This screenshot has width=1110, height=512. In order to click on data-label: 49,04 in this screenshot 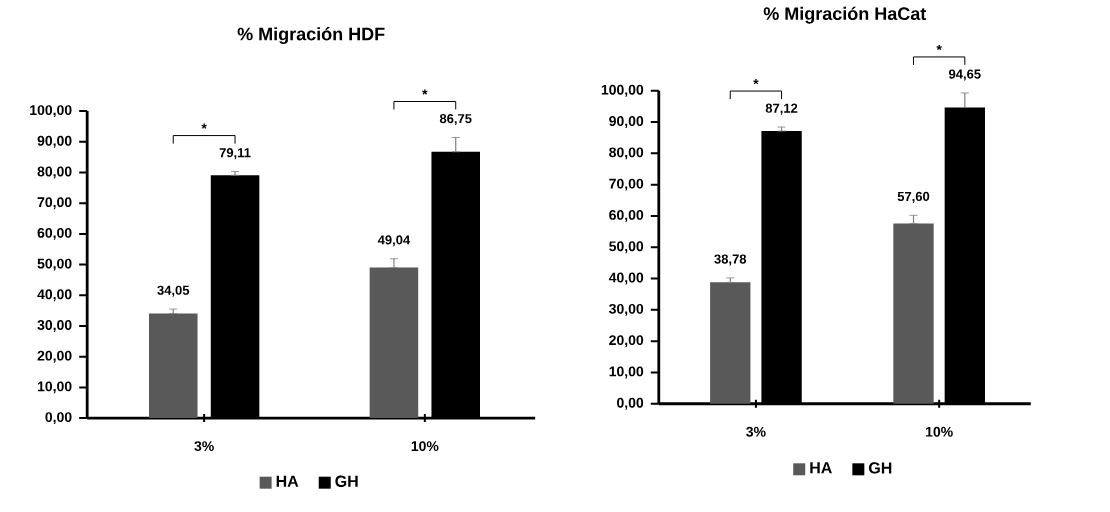, I will do `click(394, 241)`.